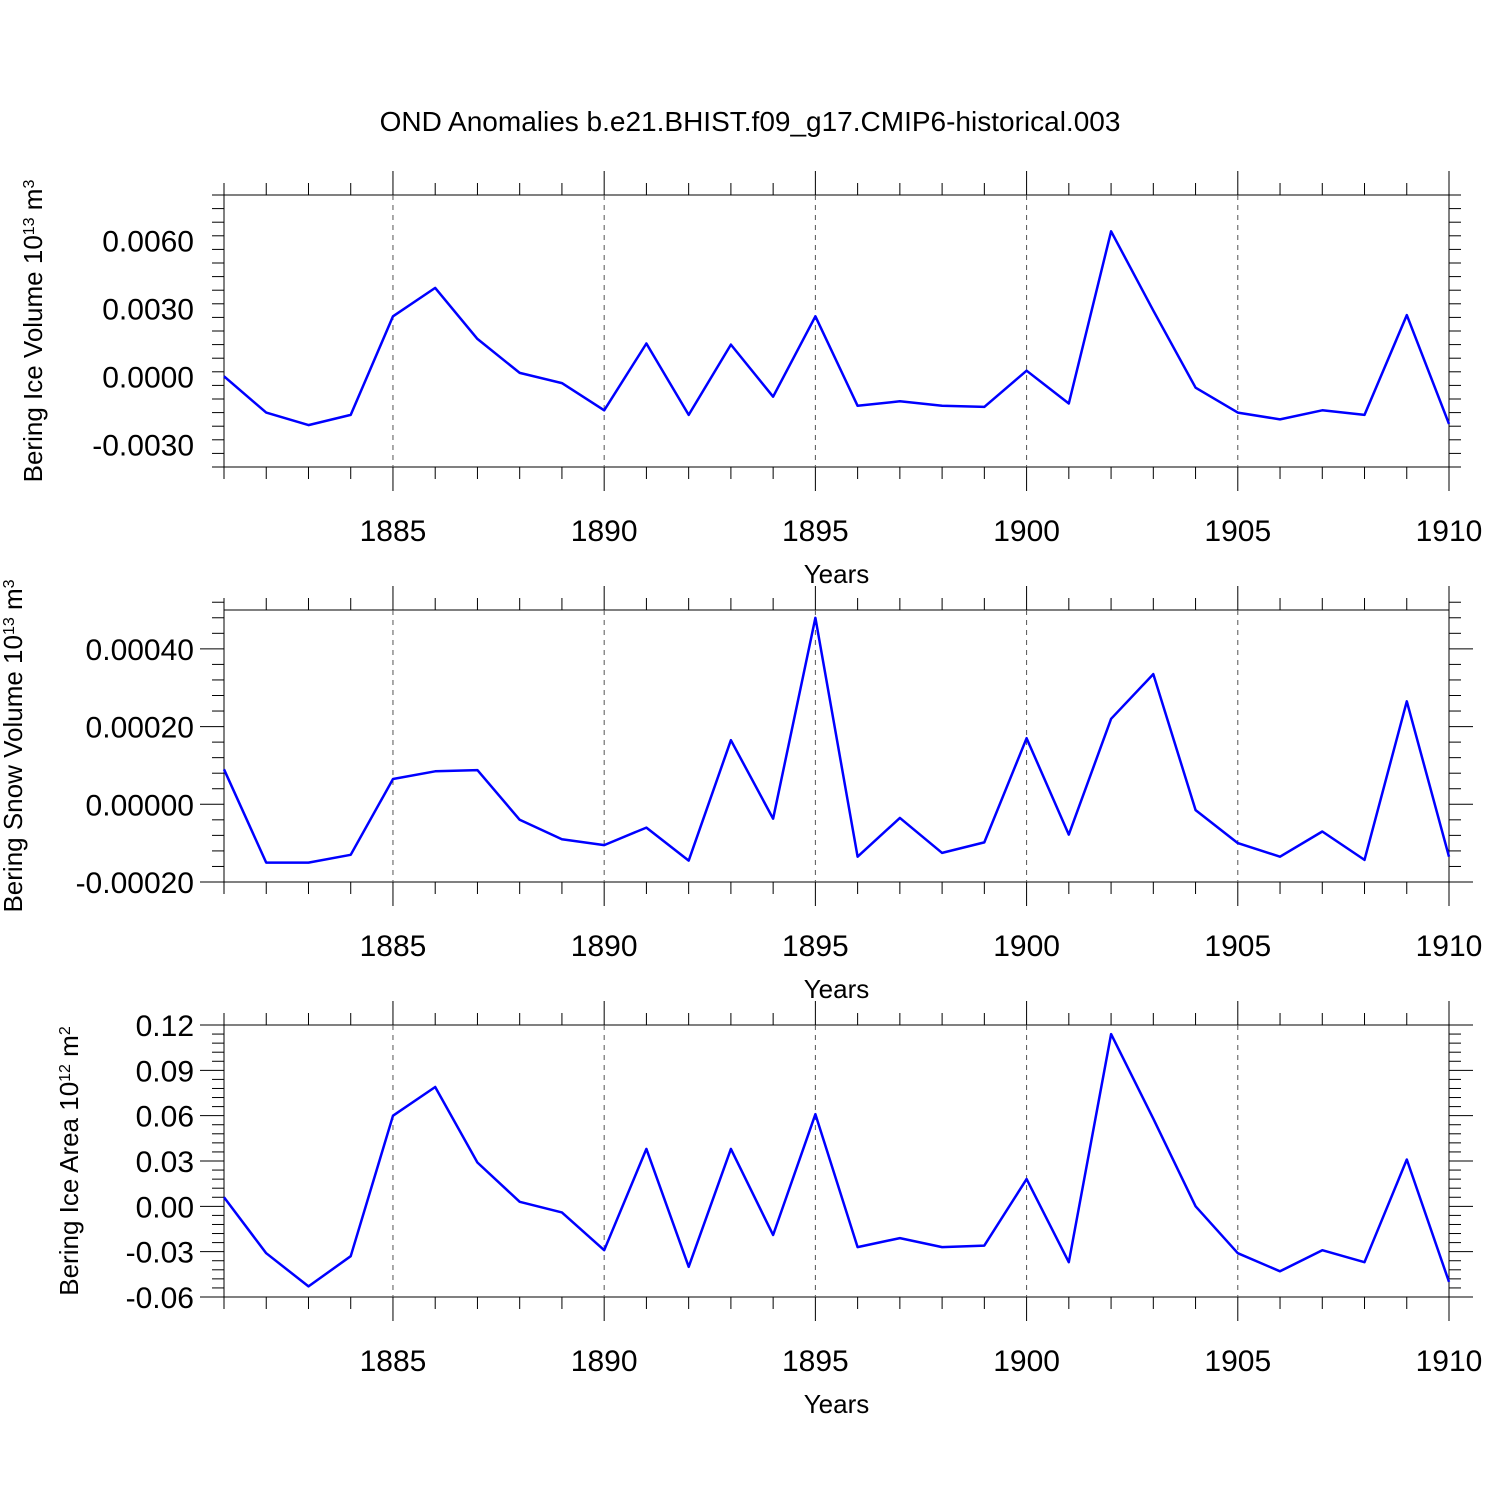  What do you see at coordinates (1449, 946) in the screenshot?
I see `snow-volume-xtick-label: 1910` at bounding box center [1449, 946].